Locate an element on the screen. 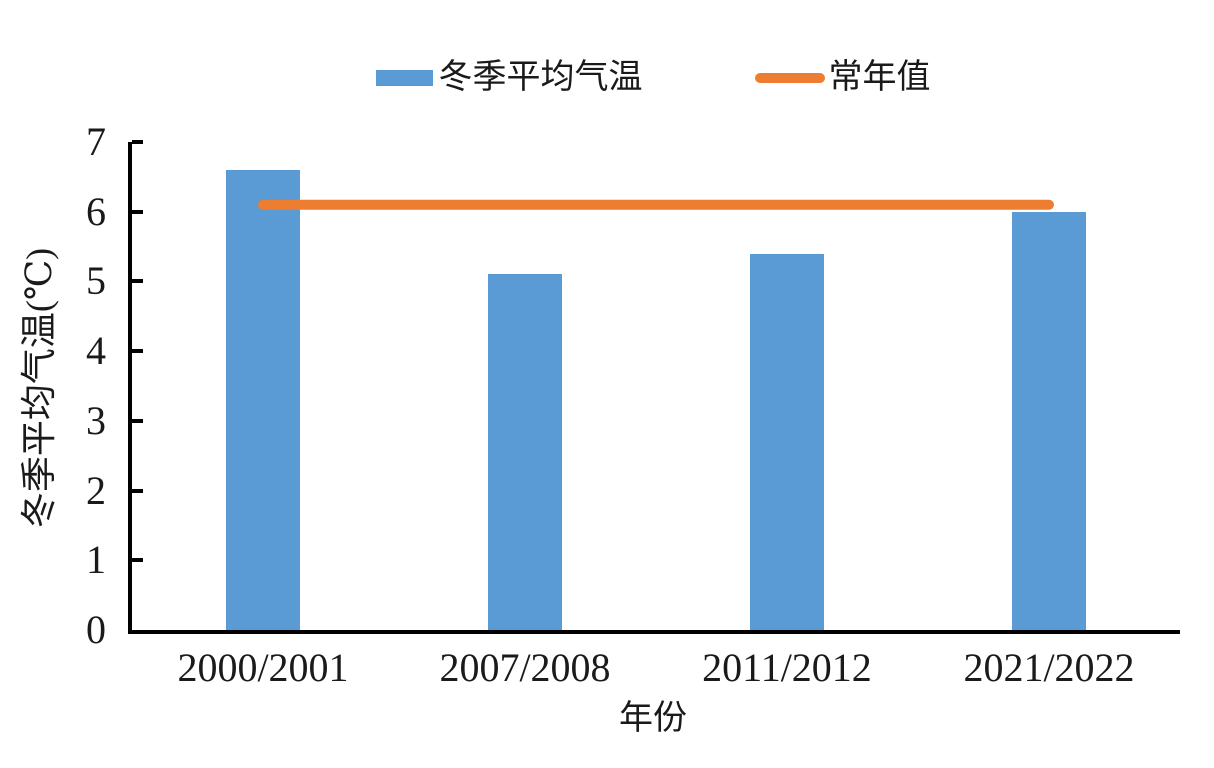  line-series-swatch-icon is located at coordinates (789, 78).